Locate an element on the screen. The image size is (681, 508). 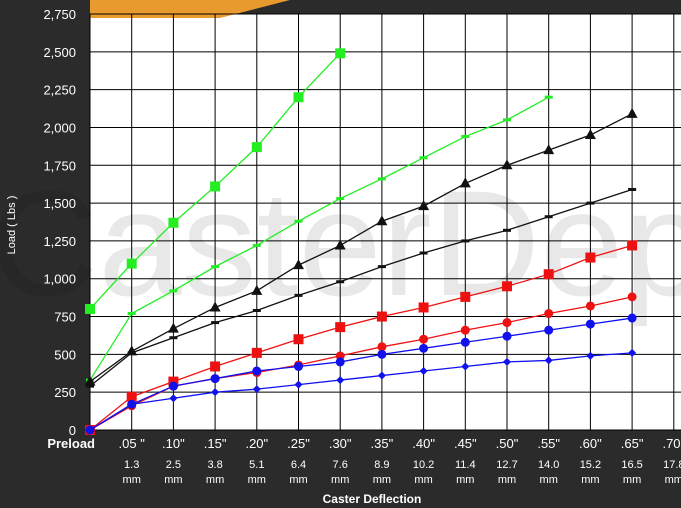
x-tick-label: .55" is located at coordinates (548, 443).